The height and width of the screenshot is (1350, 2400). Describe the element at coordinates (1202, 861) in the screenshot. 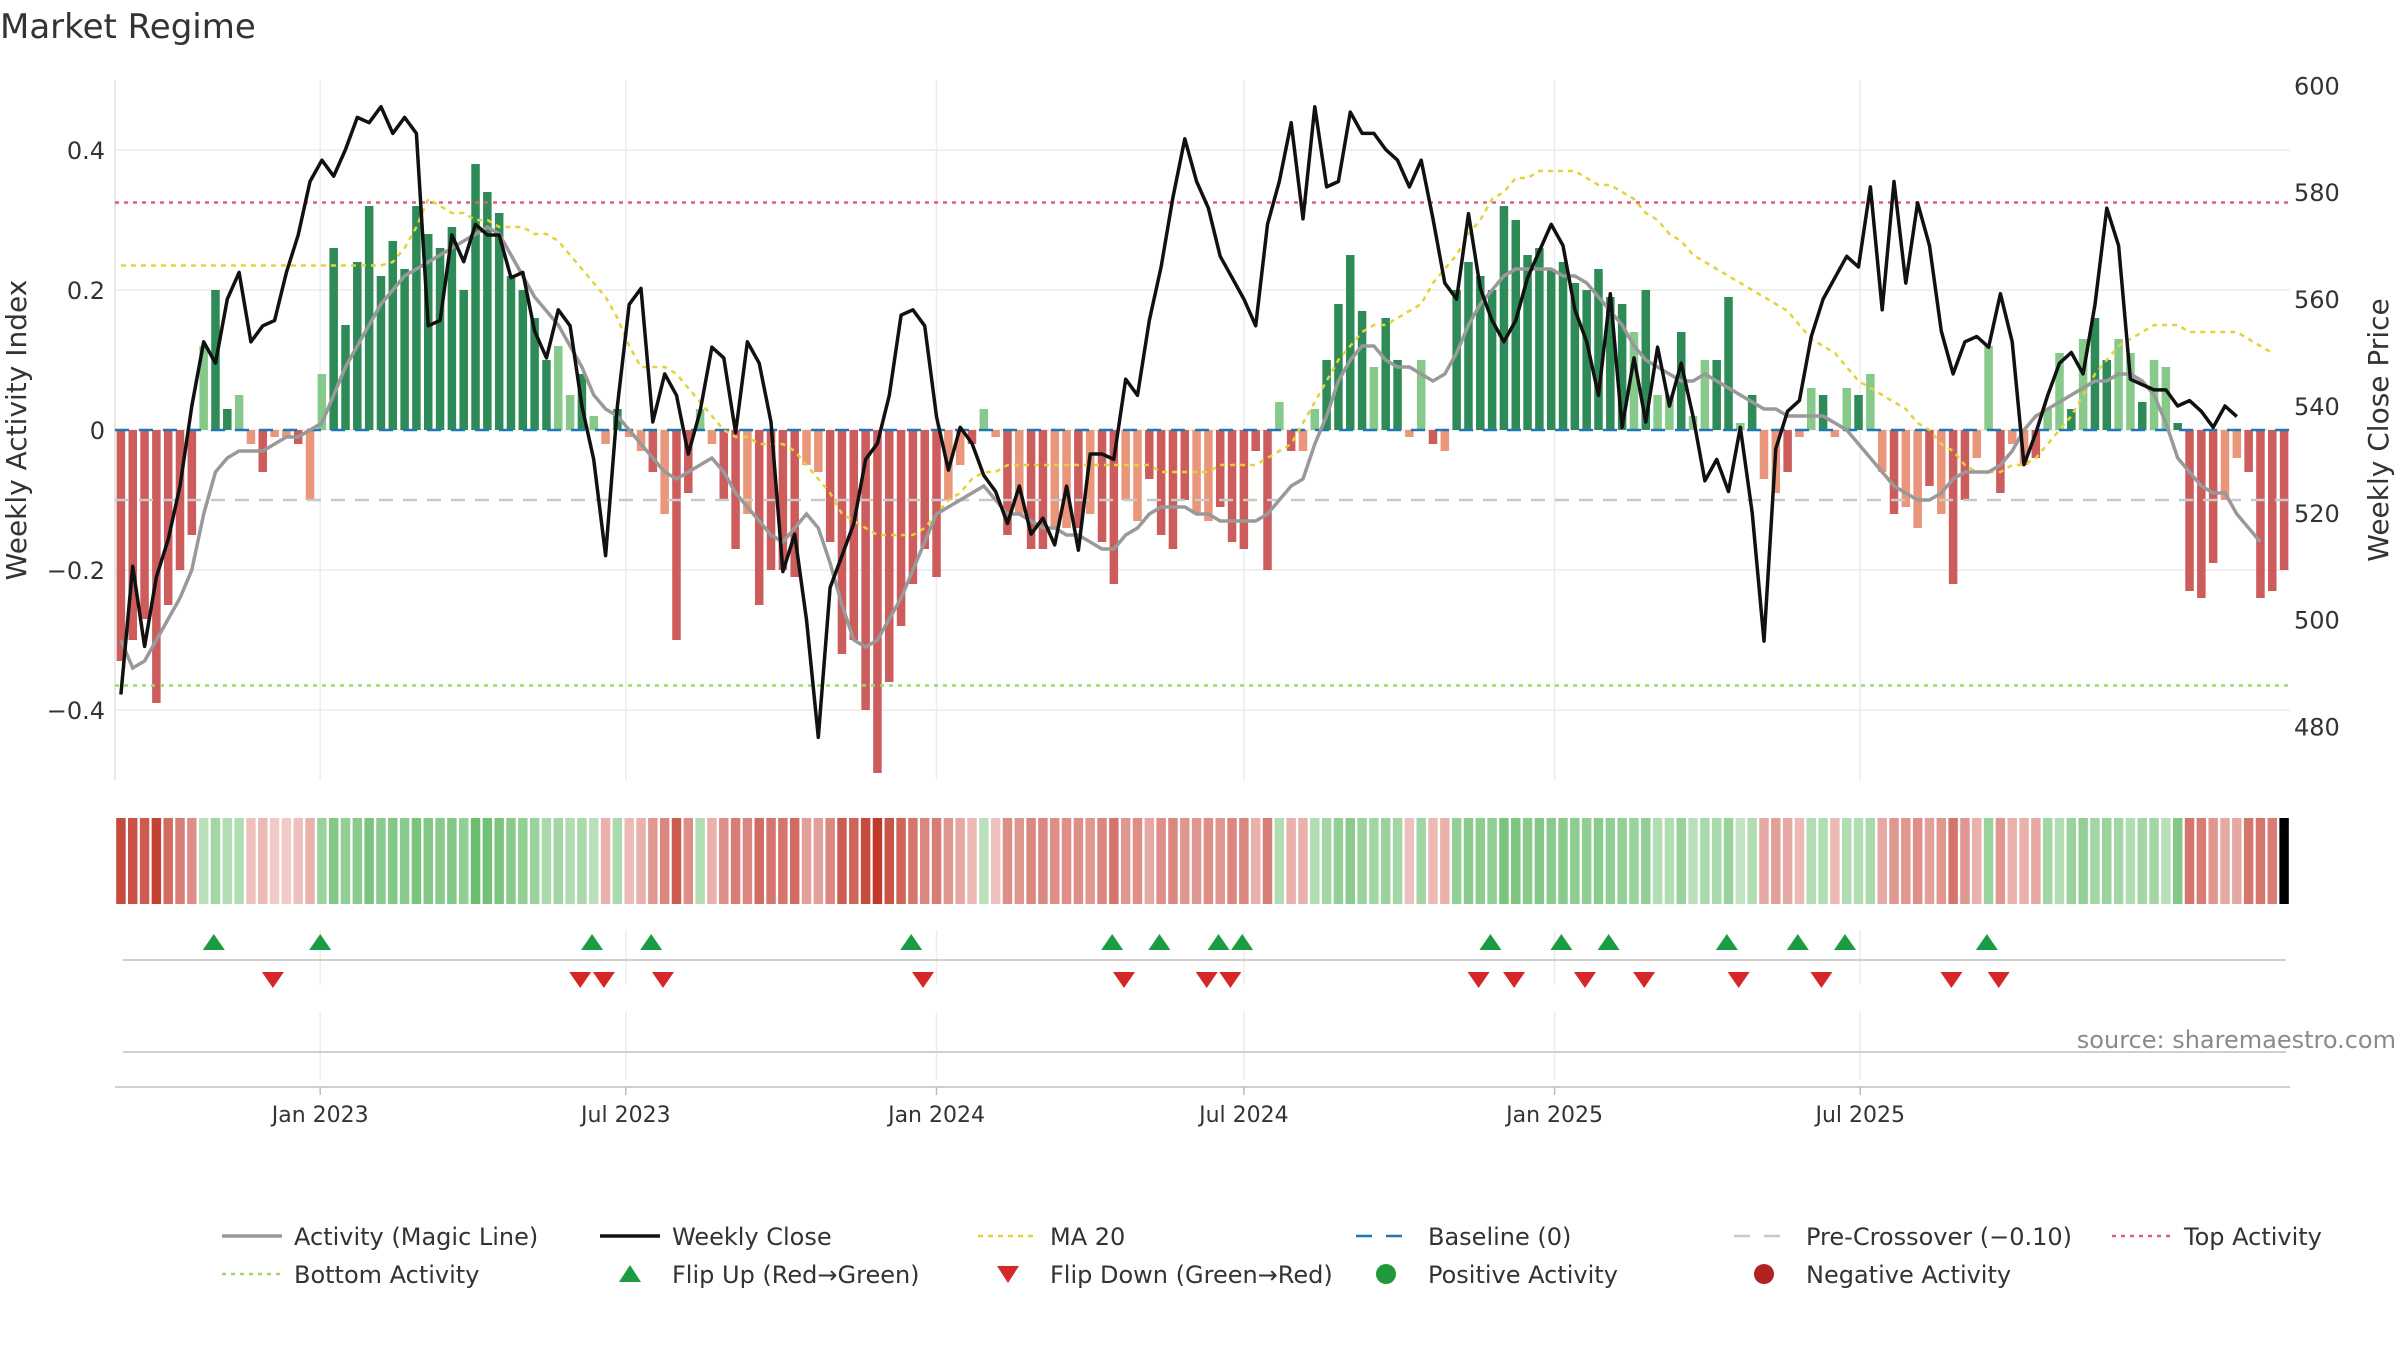

I see `regime-strip` at that location.